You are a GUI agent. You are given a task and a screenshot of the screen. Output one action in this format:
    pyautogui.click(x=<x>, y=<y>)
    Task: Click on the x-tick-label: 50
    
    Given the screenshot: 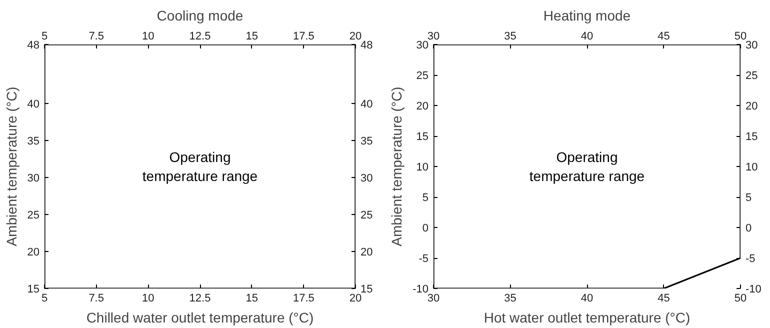 What is the action you would take?
    pyautogui.click(x=740, y=36)
    